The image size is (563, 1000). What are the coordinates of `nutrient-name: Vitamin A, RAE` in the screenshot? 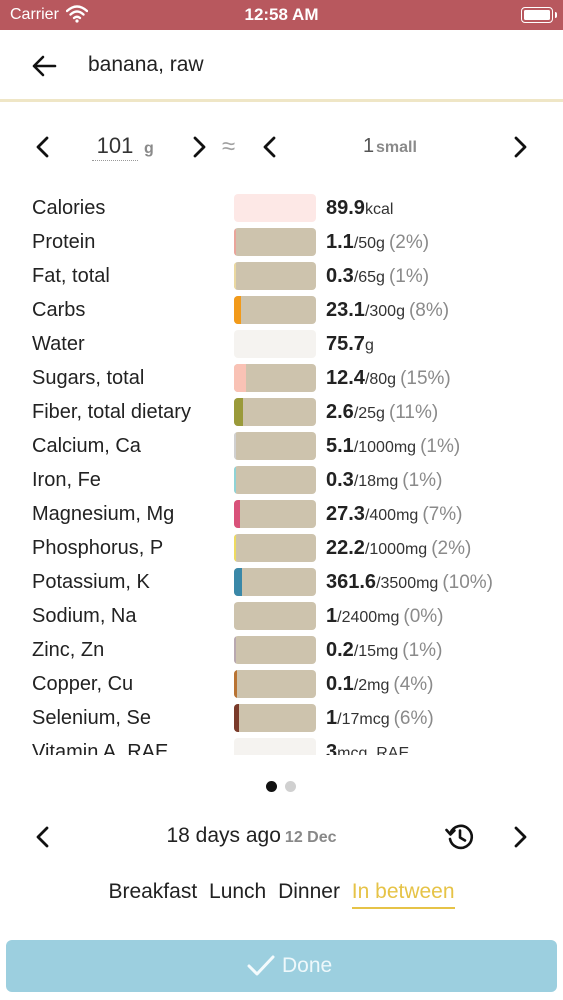 It's located at (100, 748).